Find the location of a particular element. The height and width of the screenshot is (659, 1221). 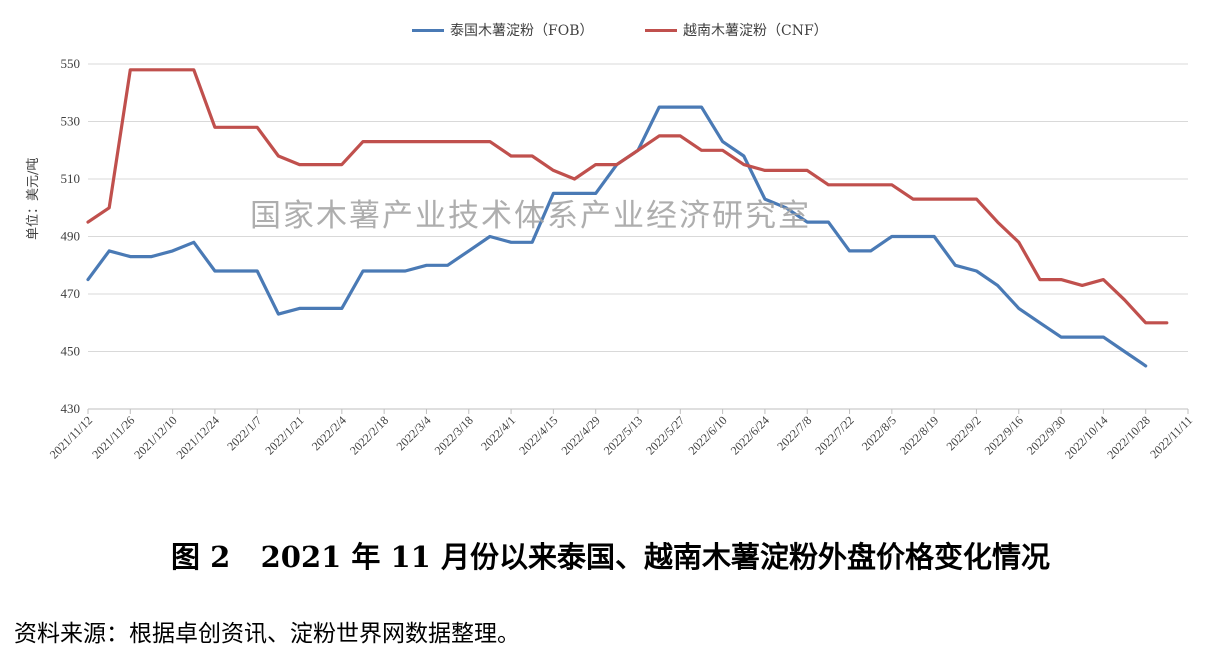

y-tick-label: 550 is located at coordinates (71, 63).